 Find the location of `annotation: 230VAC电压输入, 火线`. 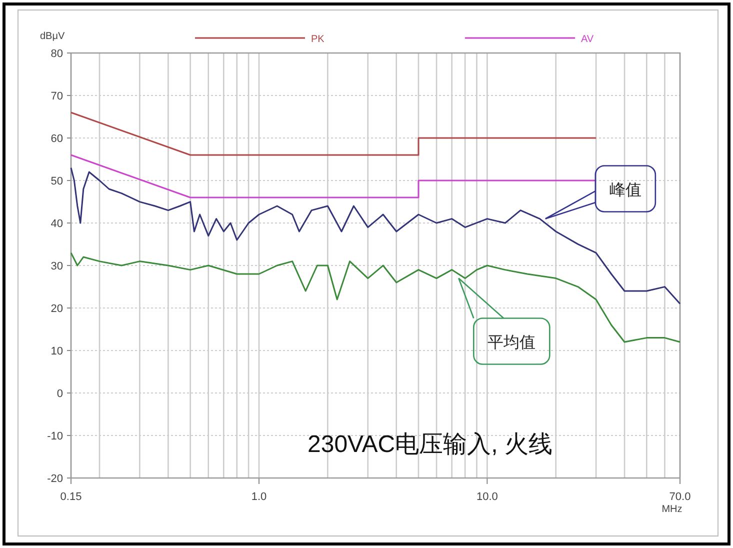

annotation: 230VAC电压输入, 火线 is located at coordinates (430, 444).